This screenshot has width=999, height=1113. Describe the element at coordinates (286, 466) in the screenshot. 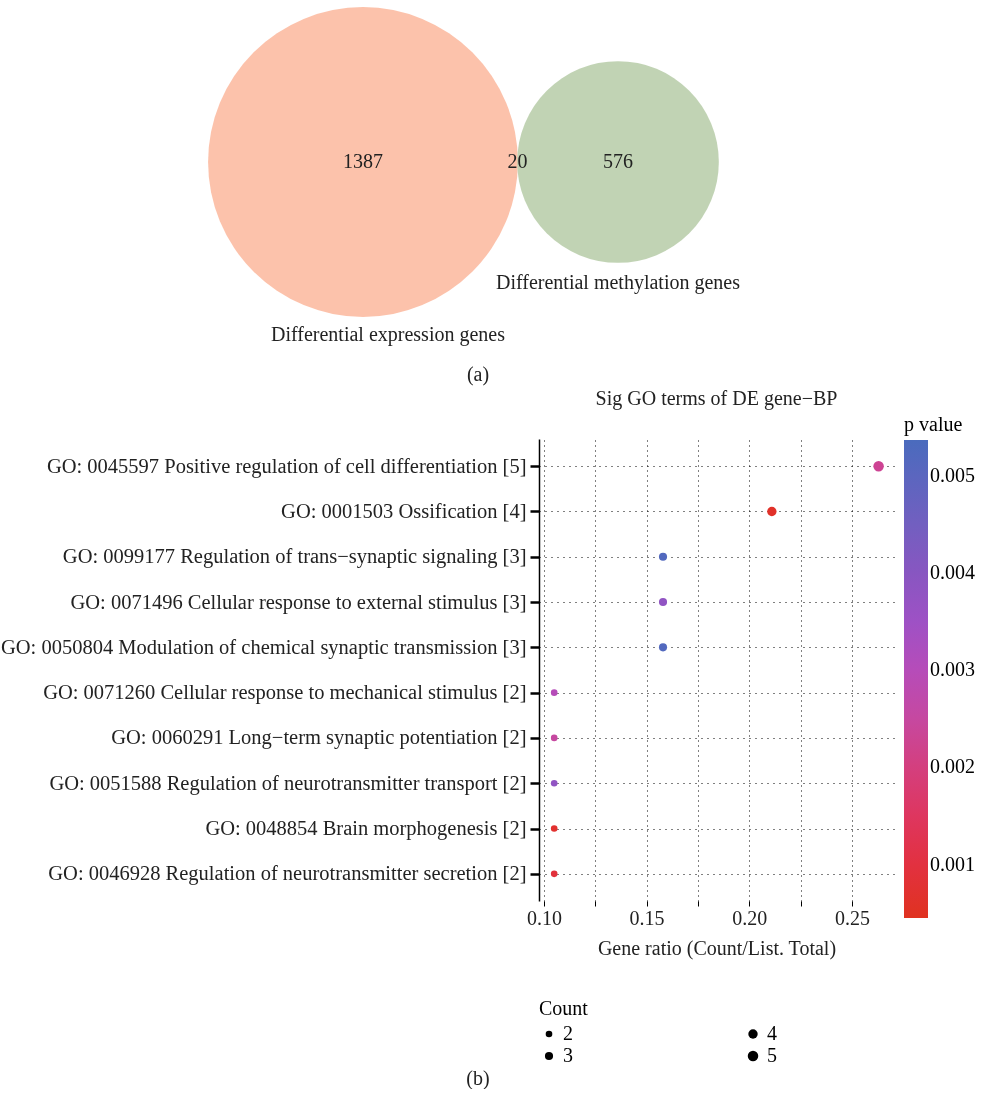

I see `y-tick-label: GO: 0045597 Positive regulation of cell differentiation [5]` at that location.